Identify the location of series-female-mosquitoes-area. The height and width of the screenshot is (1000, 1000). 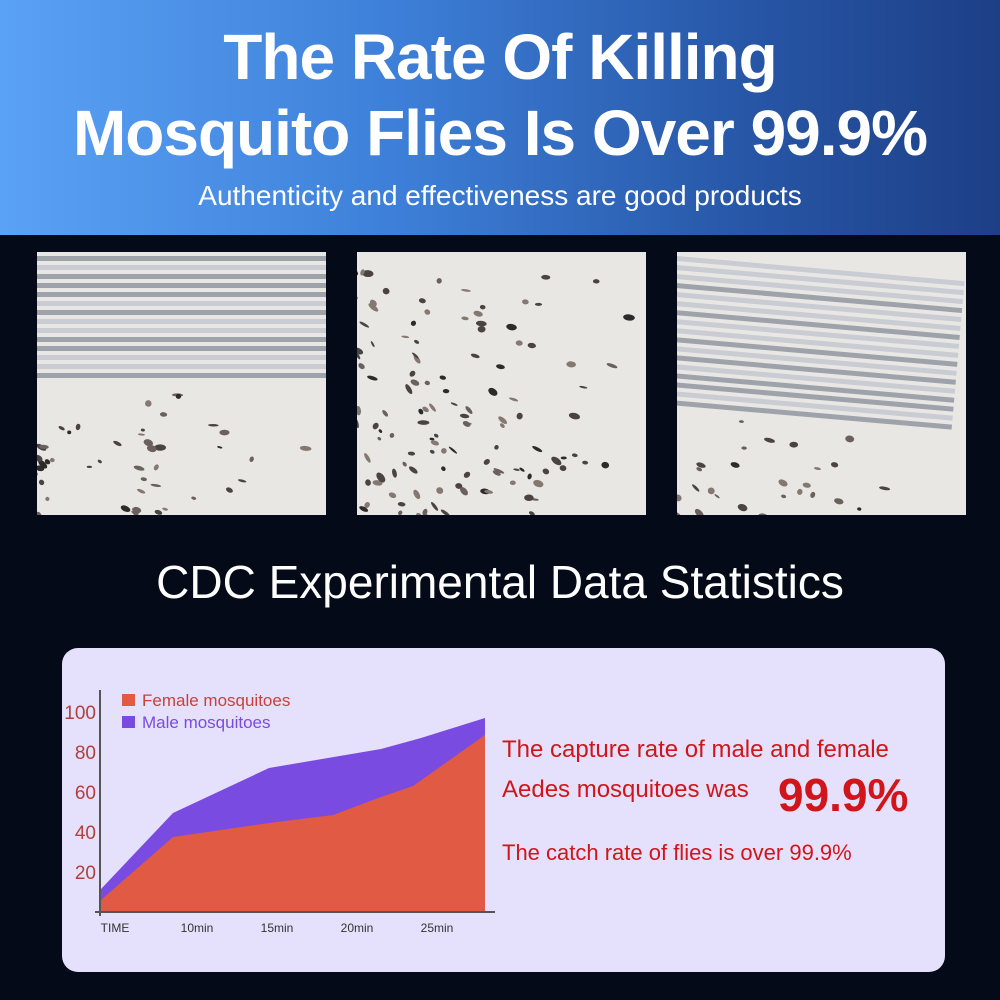
(293, 823).